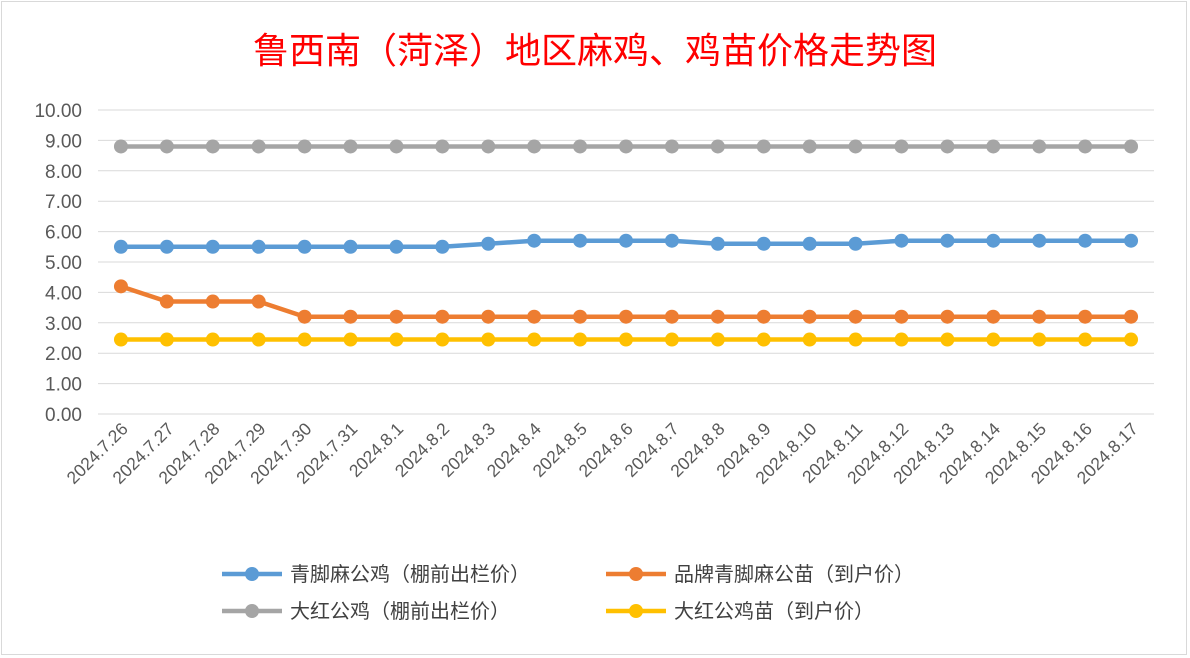  I want to click on y-tick-label: 3.00, so click(63, 324).